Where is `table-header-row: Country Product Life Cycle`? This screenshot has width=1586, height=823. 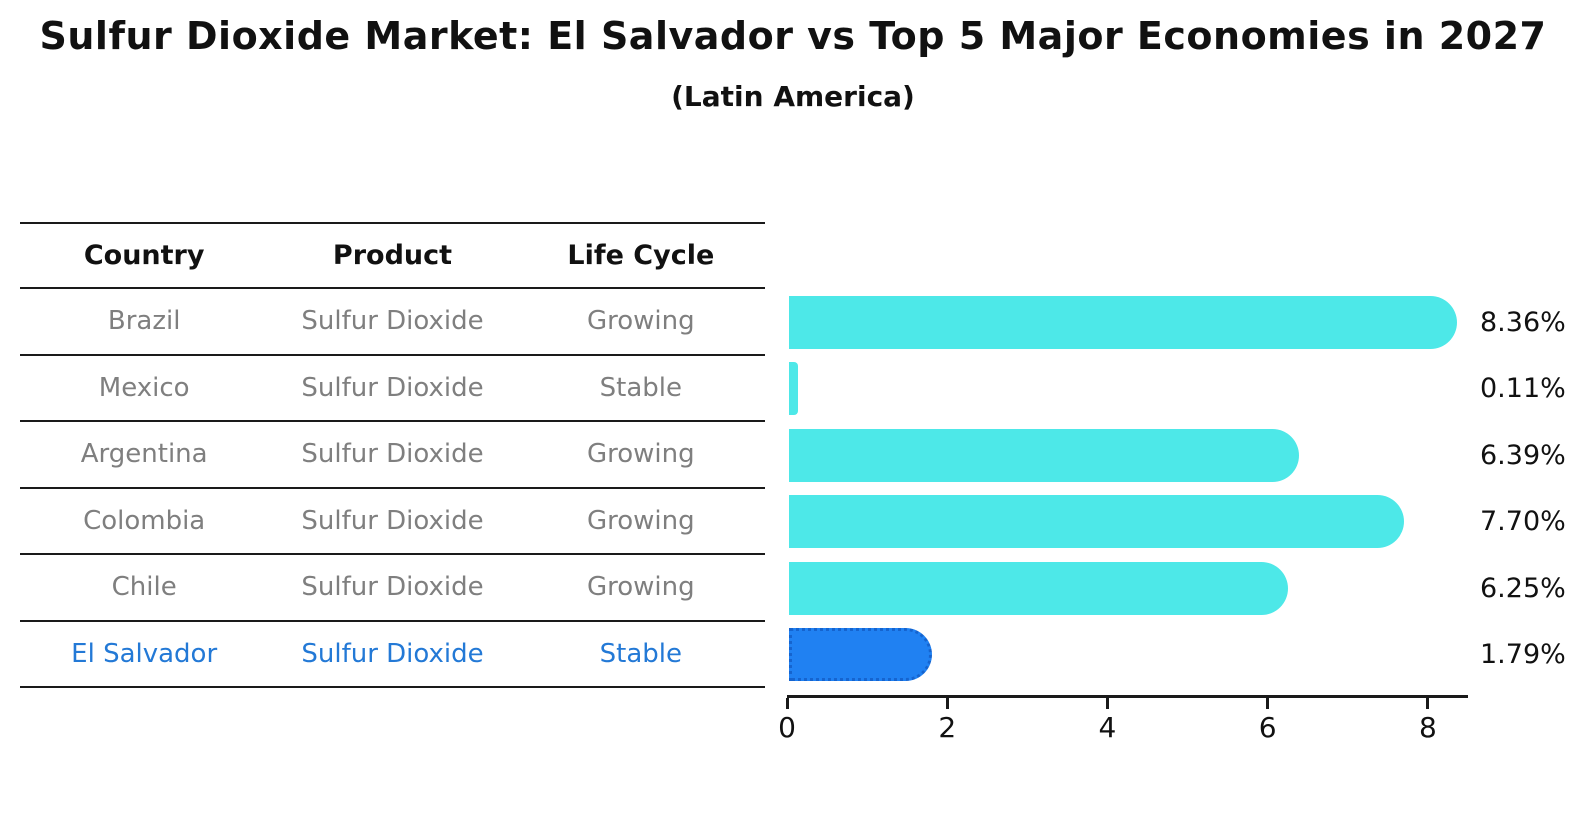
table-header-row: Country Product Life Cycle is located at coordinates (392, 255).